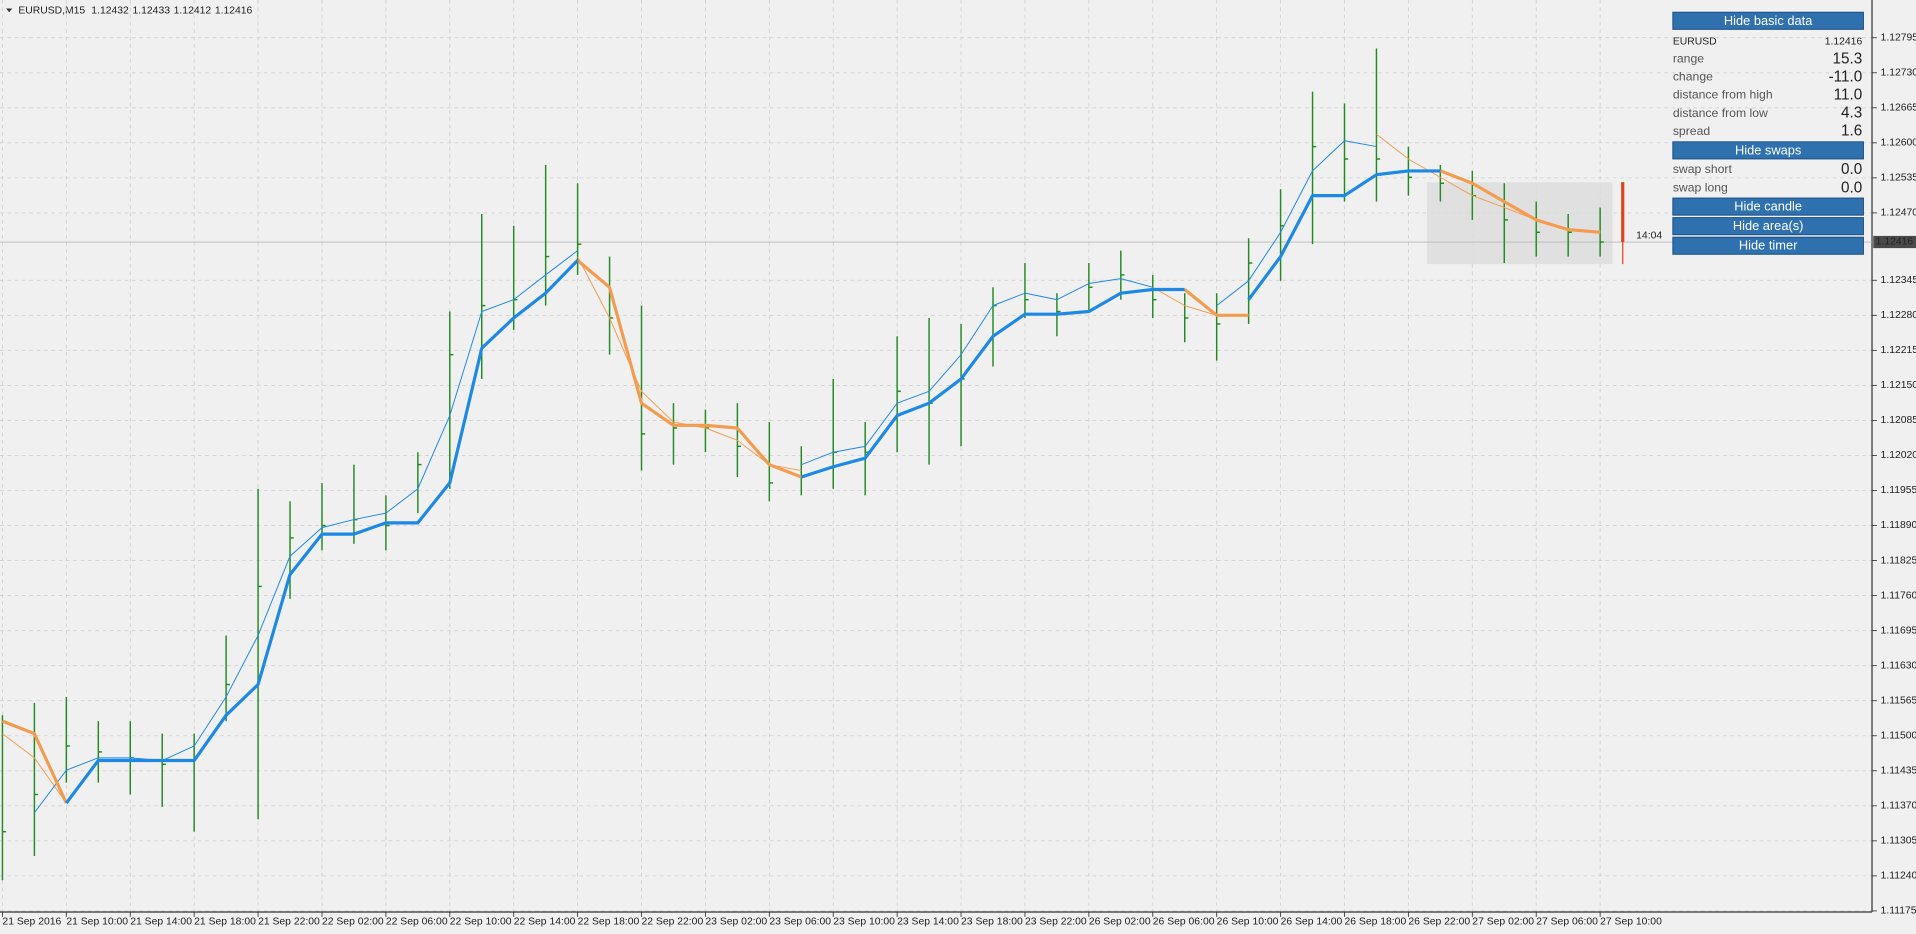  I want to click on y-tick-label: 1.11240, so click(1898, 876).